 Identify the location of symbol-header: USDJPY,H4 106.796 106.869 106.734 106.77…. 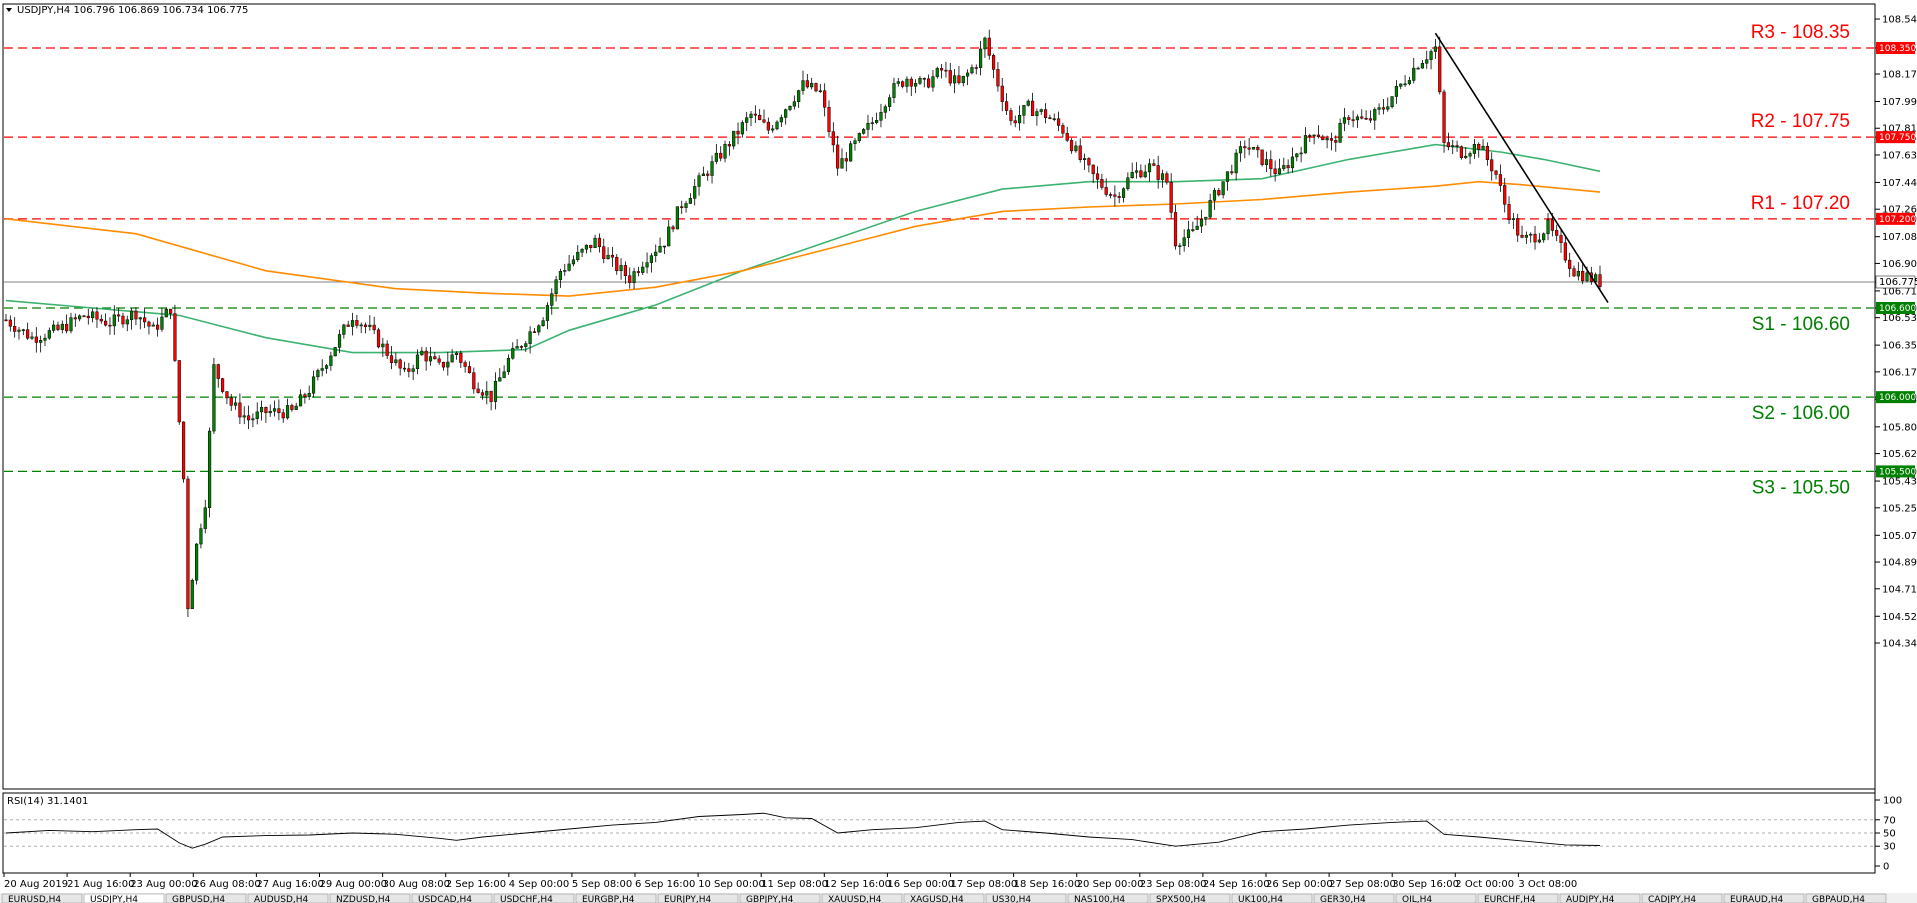
(132, 10).